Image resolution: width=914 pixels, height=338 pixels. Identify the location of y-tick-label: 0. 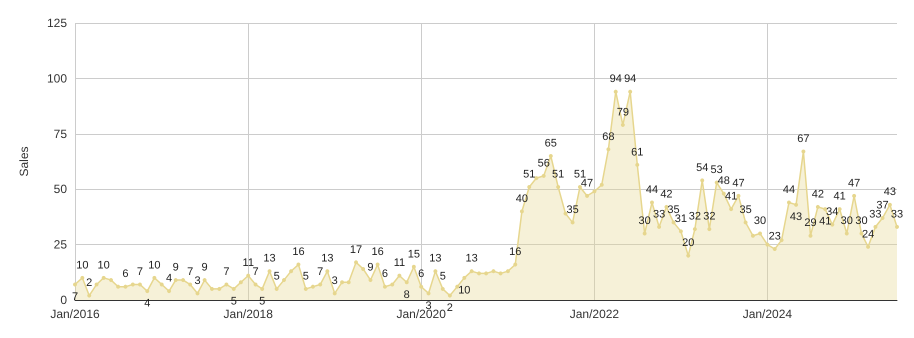
(64, 300).